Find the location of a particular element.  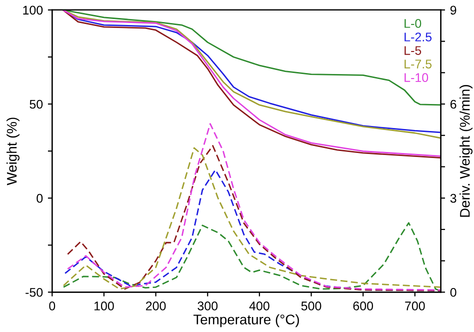

y2-tick-label: 0 is located at coordinates (453, 292).